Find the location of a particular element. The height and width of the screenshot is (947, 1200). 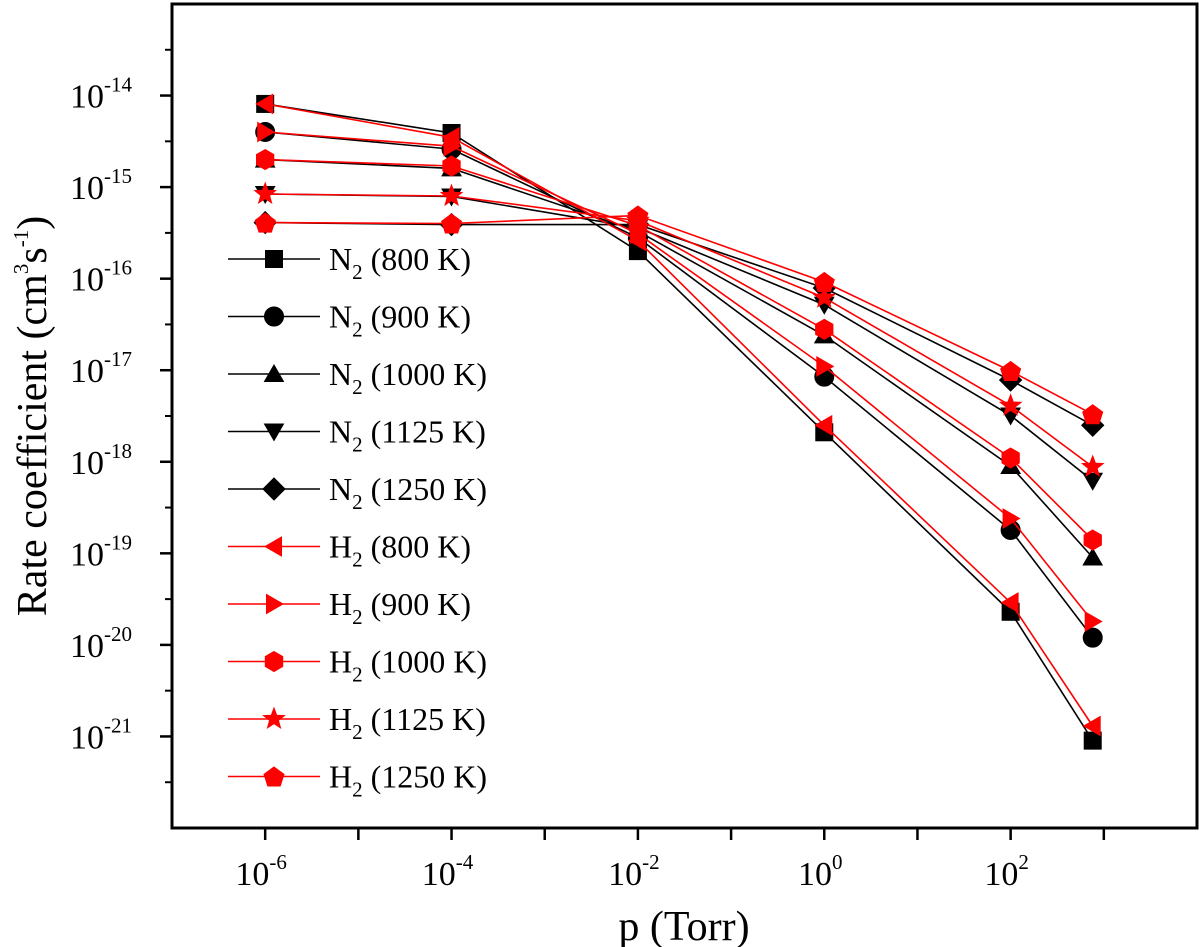

legend-item: N2 (1000 K) is located at coordinates (357, 377).